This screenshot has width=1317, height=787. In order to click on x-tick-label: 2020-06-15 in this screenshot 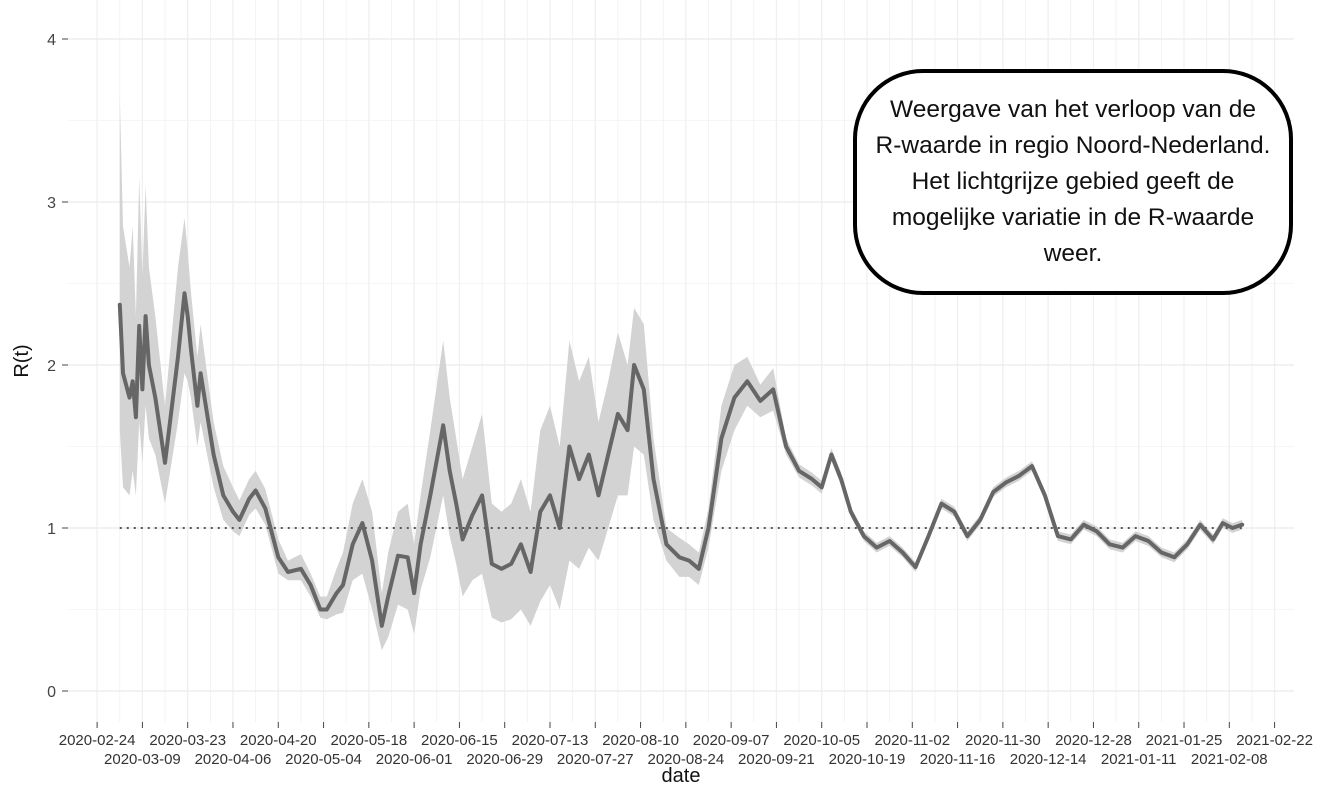, I will do `click(459, 740)`.